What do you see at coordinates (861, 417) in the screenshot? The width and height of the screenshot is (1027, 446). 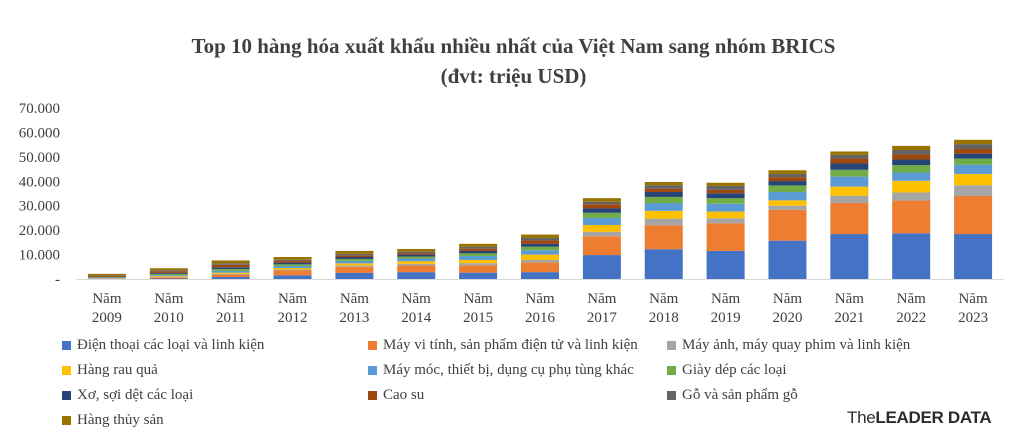 I see `brand-logo-part1: The` at bounding box center [861, 417].